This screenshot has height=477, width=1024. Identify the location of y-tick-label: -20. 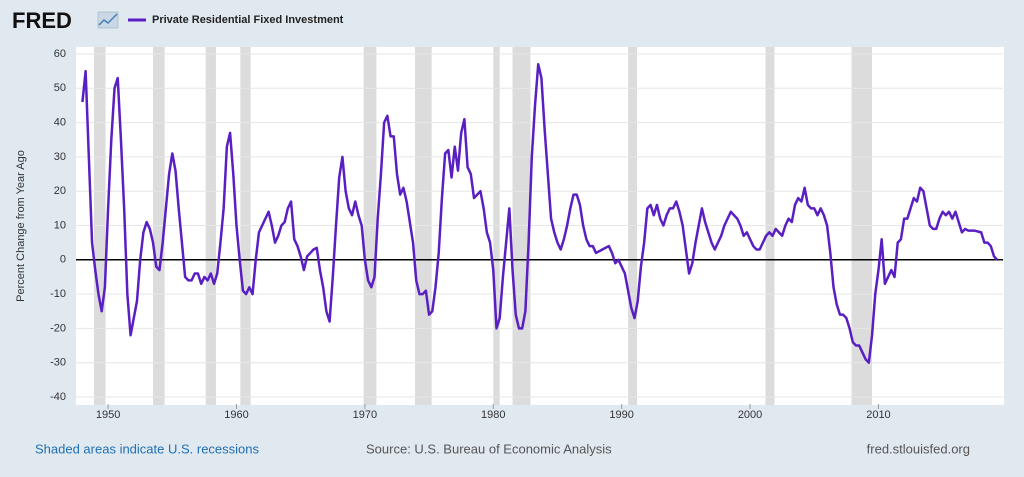
(58, 328).